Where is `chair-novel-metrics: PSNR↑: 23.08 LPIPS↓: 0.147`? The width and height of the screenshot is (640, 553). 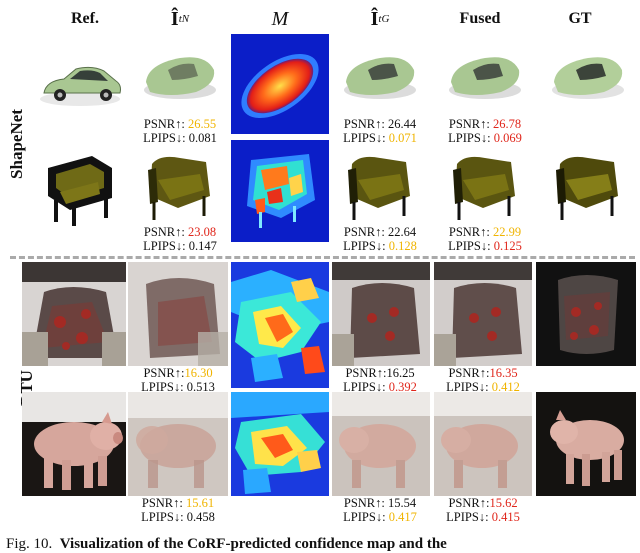
chair-novel-metrics: PSNR↑: 23.08 LPIPS↓: 0.147 is located at coordinates (180, 239).